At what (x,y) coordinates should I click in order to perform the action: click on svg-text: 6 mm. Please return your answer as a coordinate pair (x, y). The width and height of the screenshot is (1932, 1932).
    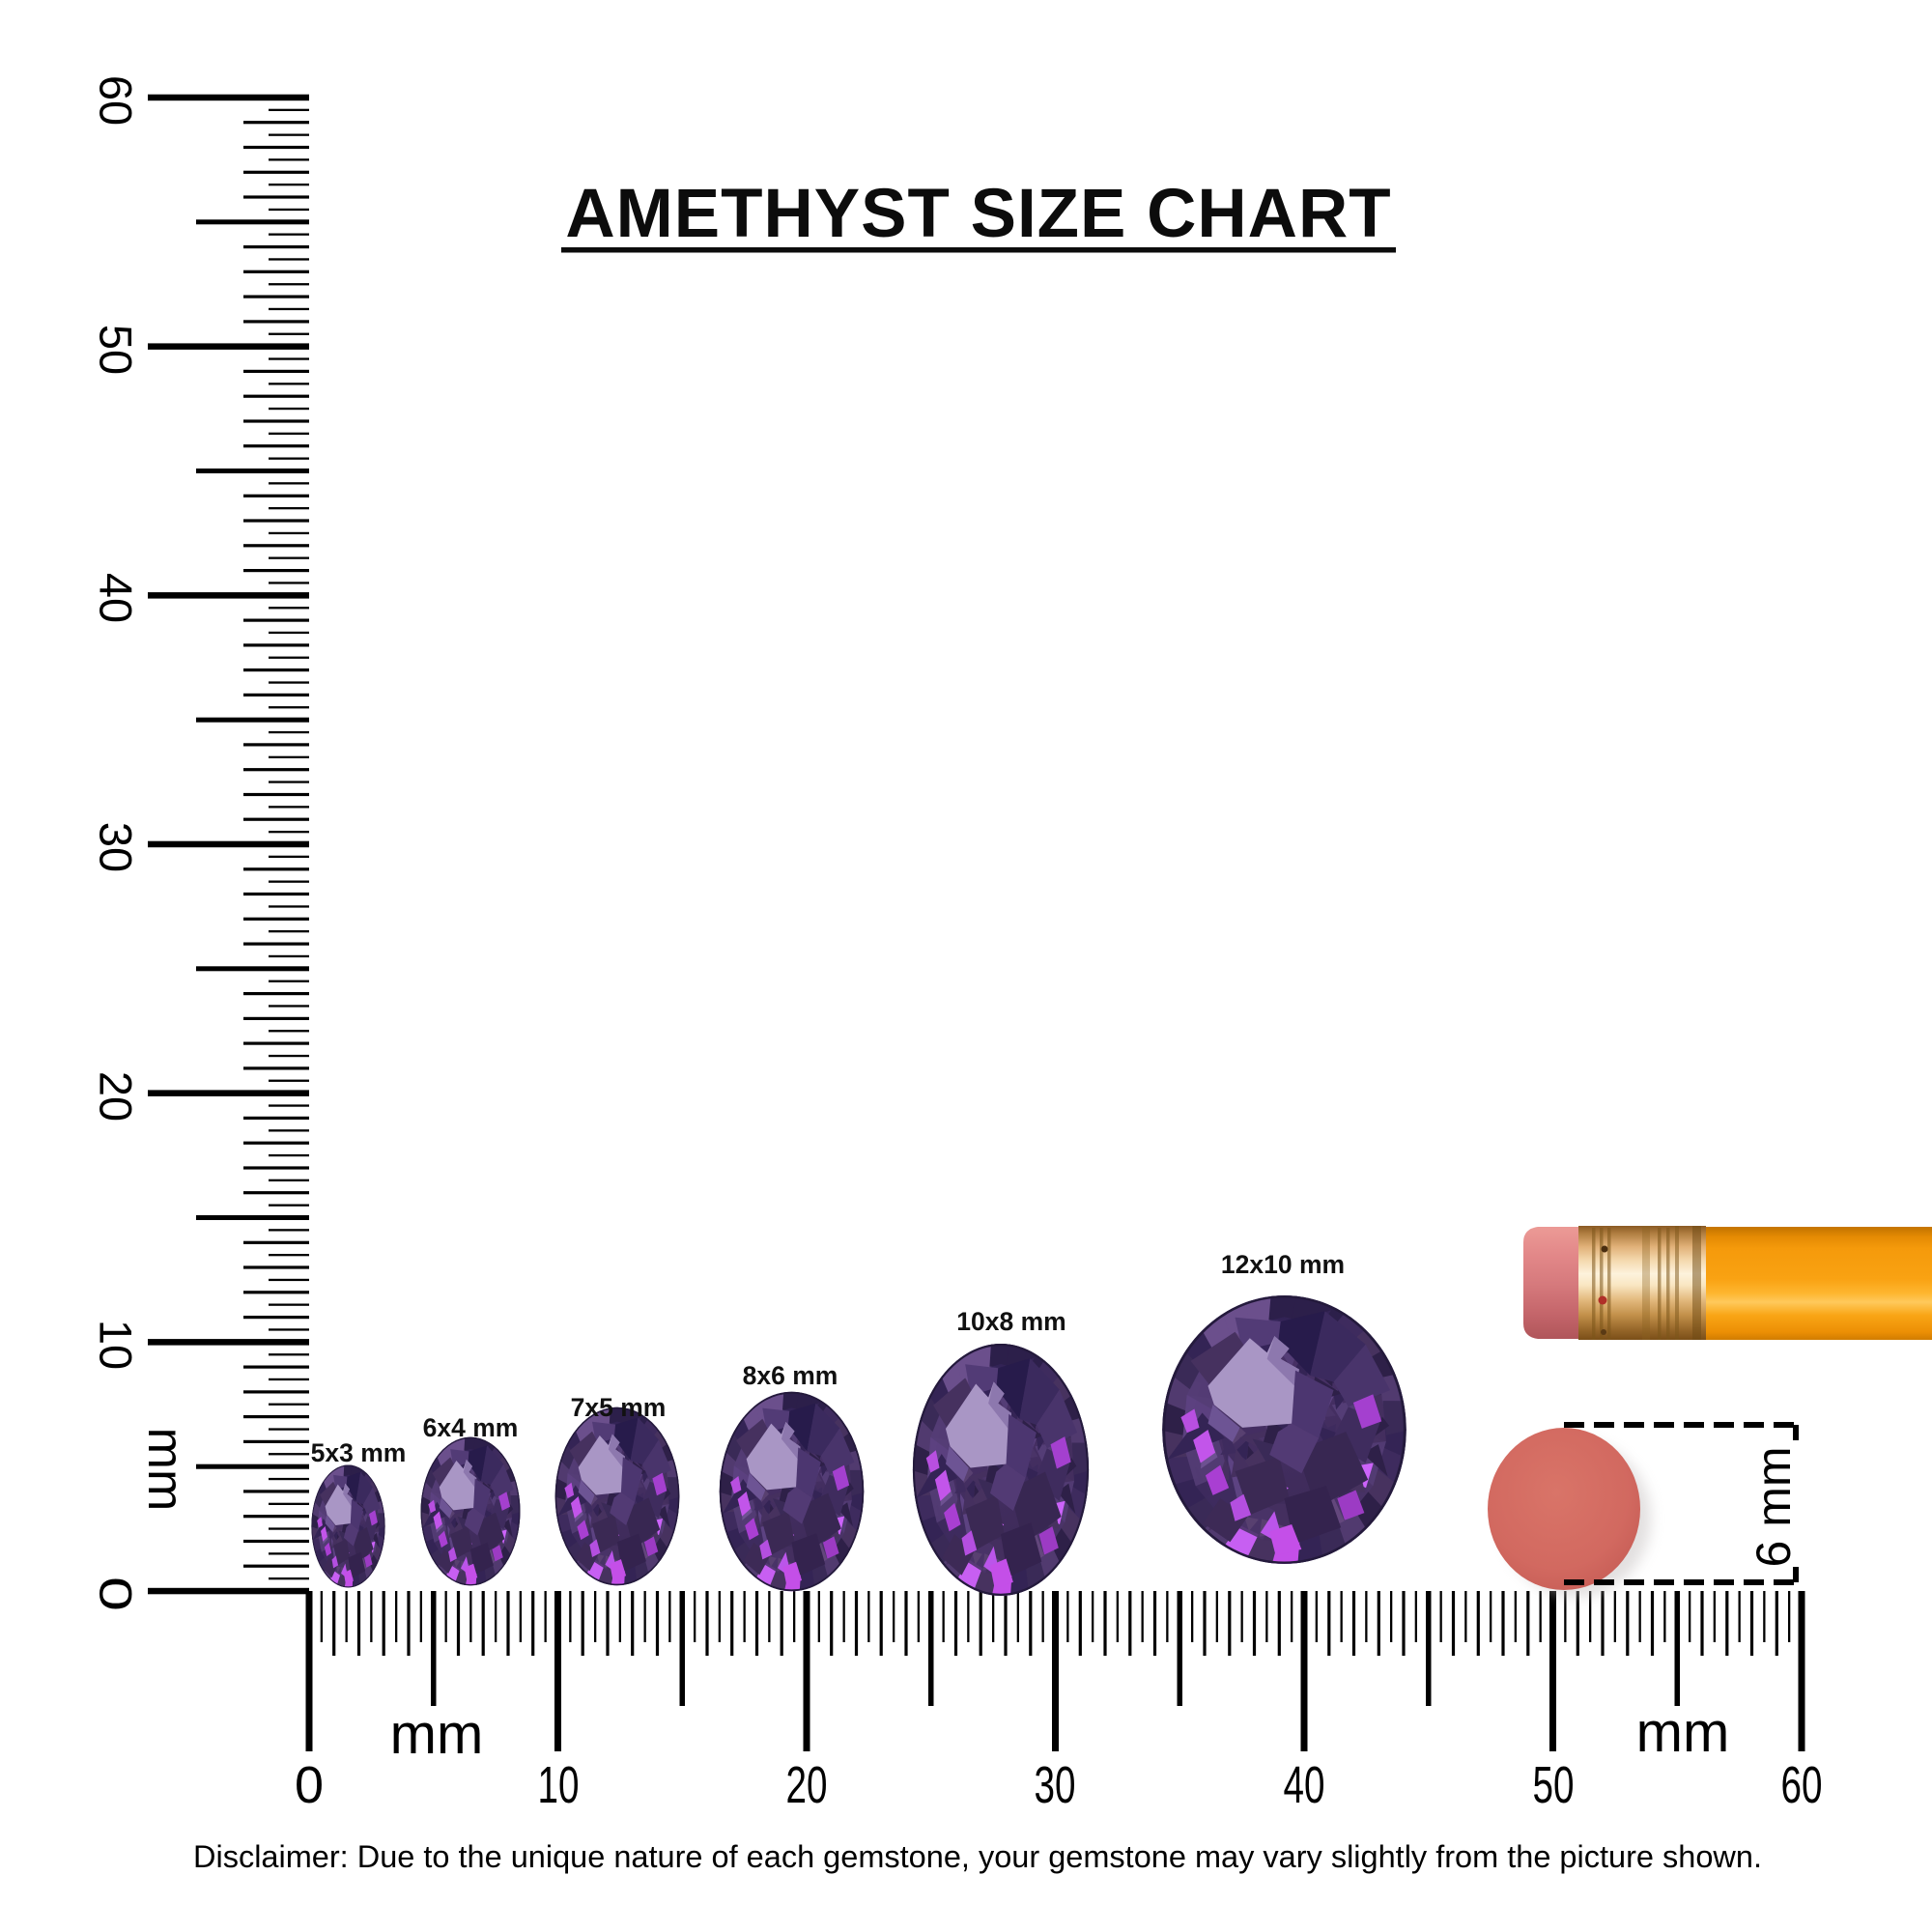
    Looking at the image, I should click on (1774, 1507).